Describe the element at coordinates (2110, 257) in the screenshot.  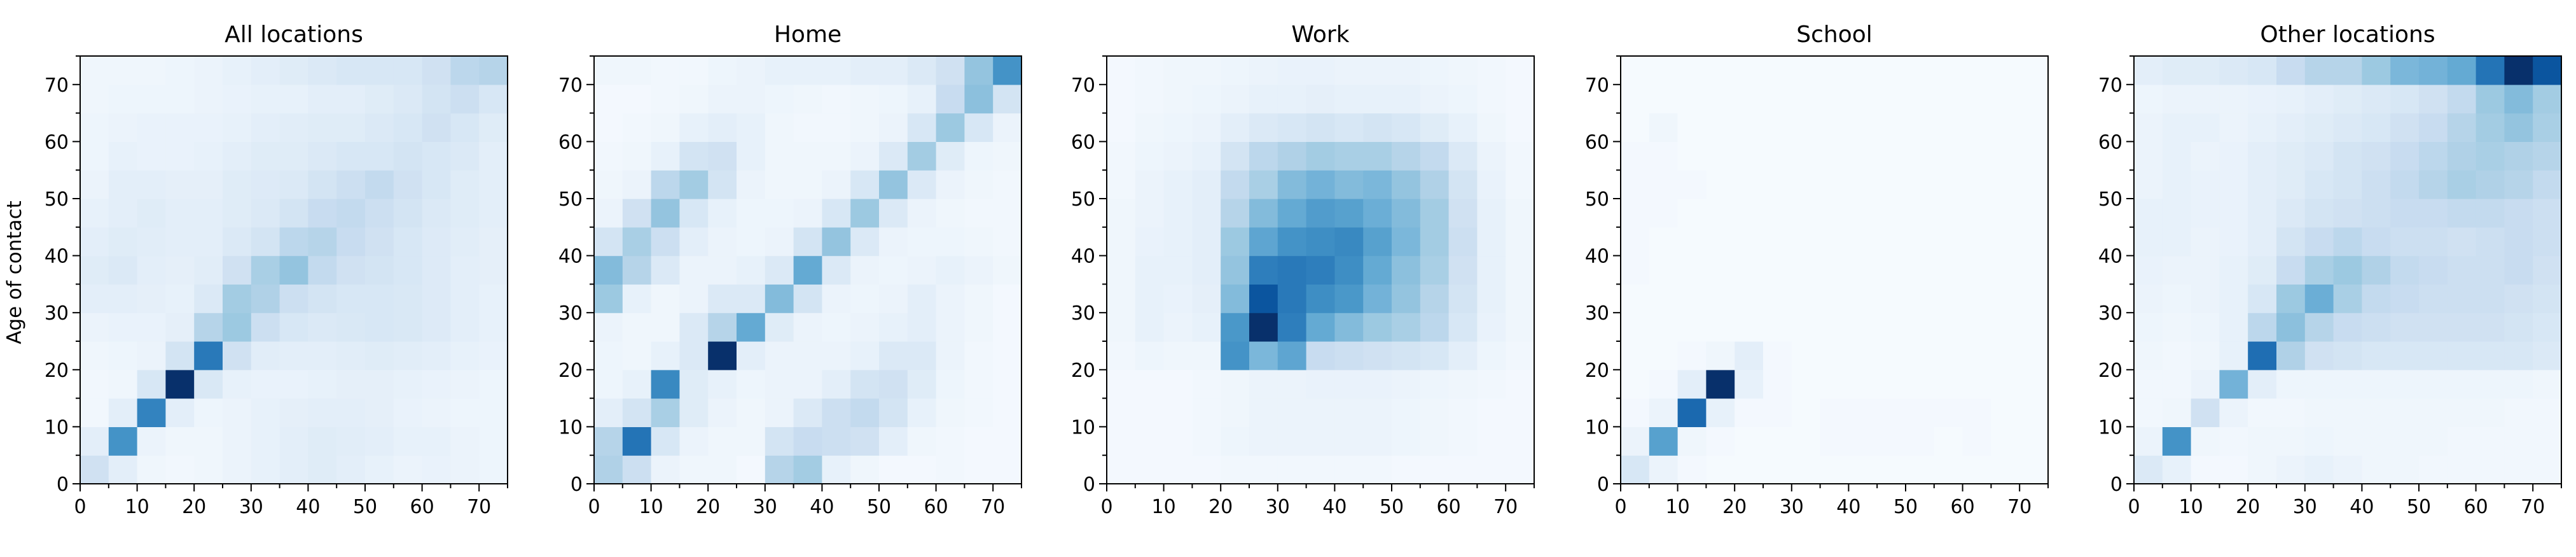
I see `y-tick-label: 40` at that location.